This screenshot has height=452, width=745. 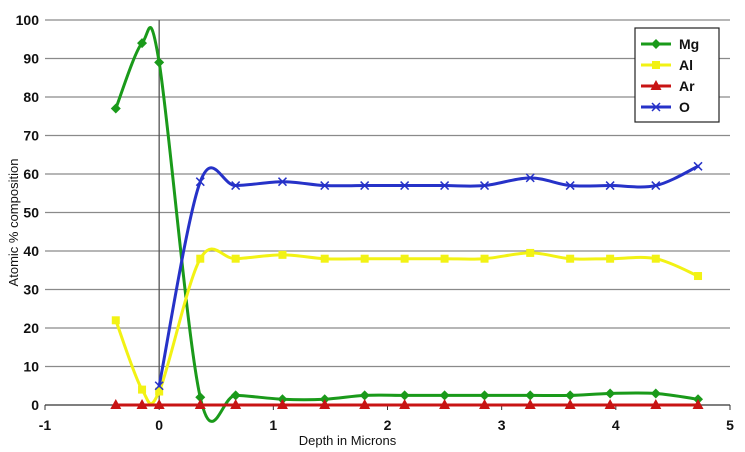 What do you see at coordinates (667, 65) in the screenshot?
I see `legend-item-al: Al` at bounding box center [667, 65].